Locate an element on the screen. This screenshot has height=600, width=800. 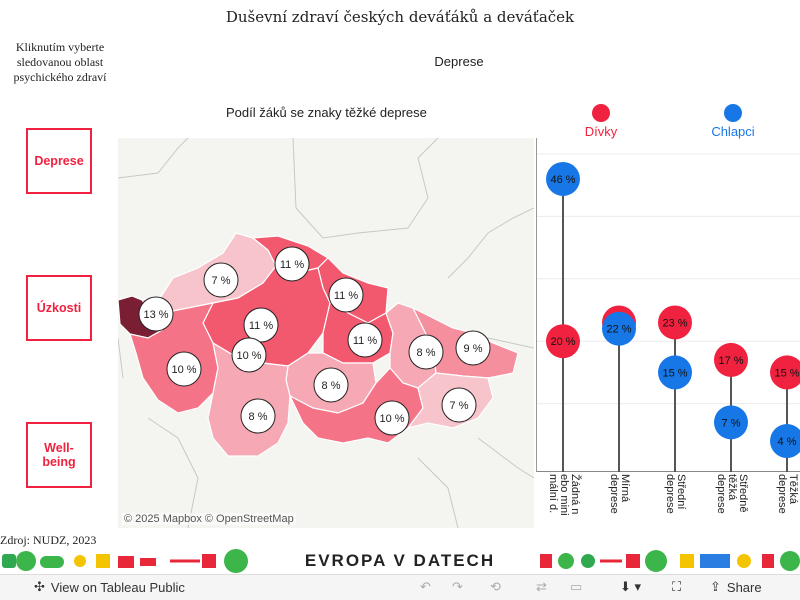
legend-girls: Dívky is located at coordinates (601, 121).